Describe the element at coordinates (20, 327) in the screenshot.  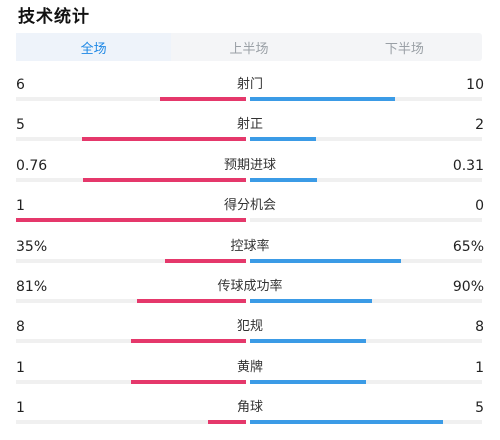
I see `home-value: 8` at that location.